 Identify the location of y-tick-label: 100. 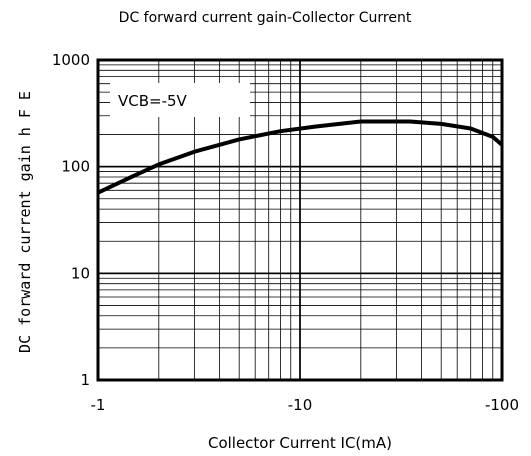
(75, 167).